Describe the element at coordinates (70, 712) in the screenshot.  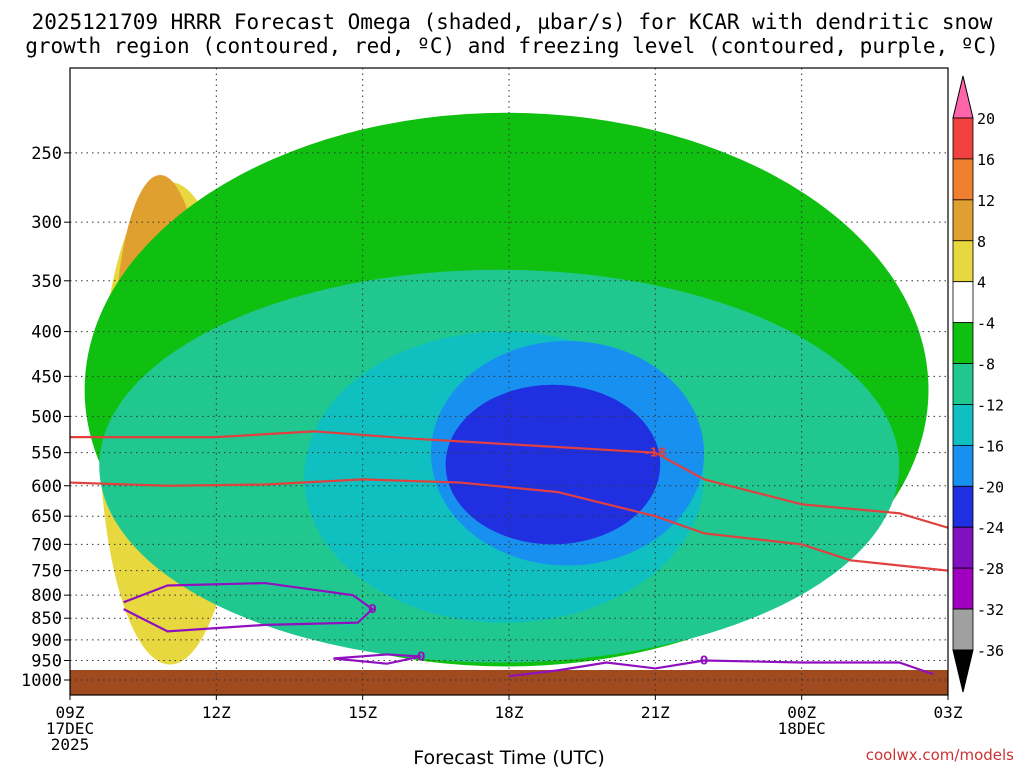
I see `x-tick-label: 09Z` at that location.